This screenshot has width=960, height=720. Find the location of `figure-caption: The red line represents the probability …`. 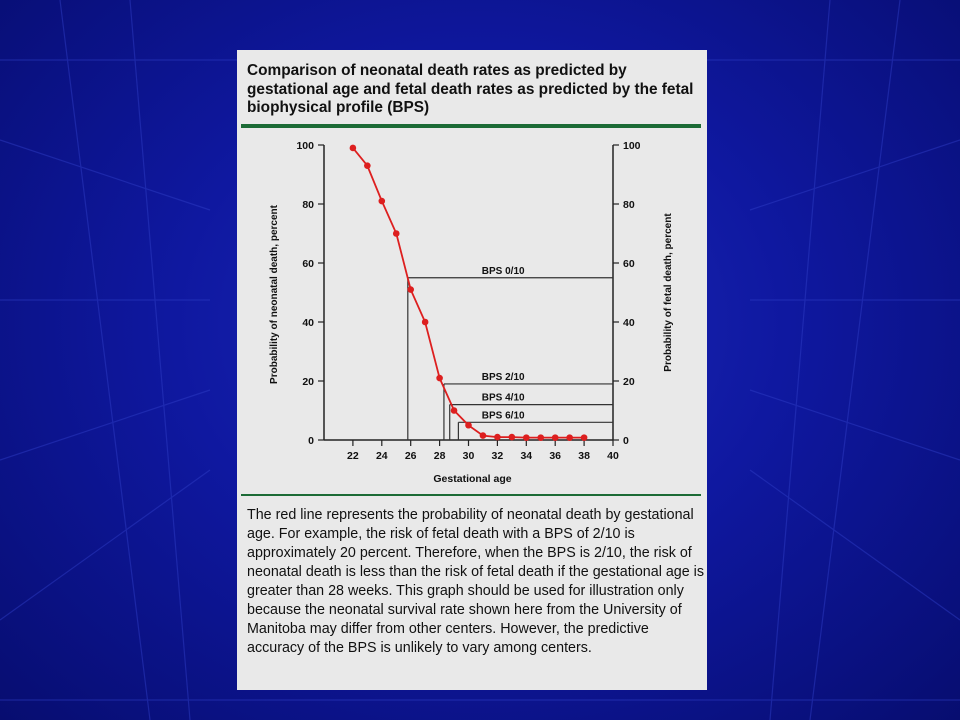

figure-caption: The red line represents the probability … is located at coordinates (476, 581).